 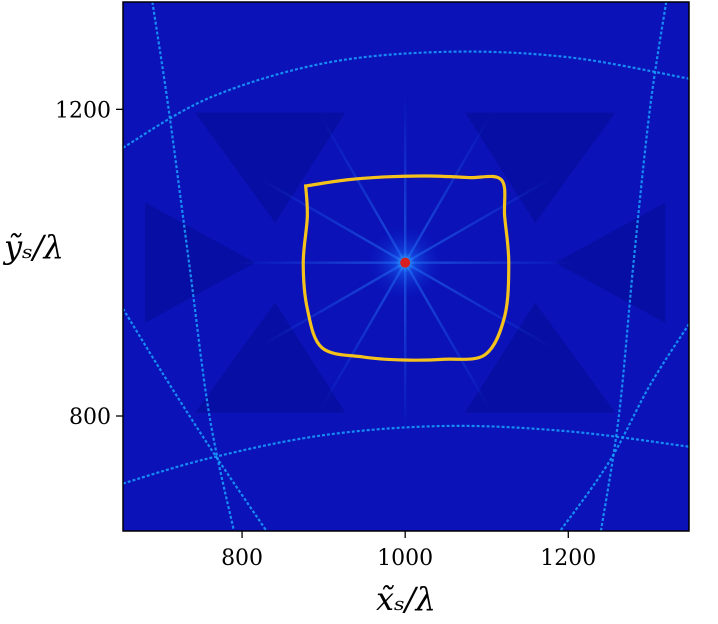 What do you see at coordinates (242, 558) in the screenshot?
I see `x-tick-label: 800` at bounding box center [242, 558].